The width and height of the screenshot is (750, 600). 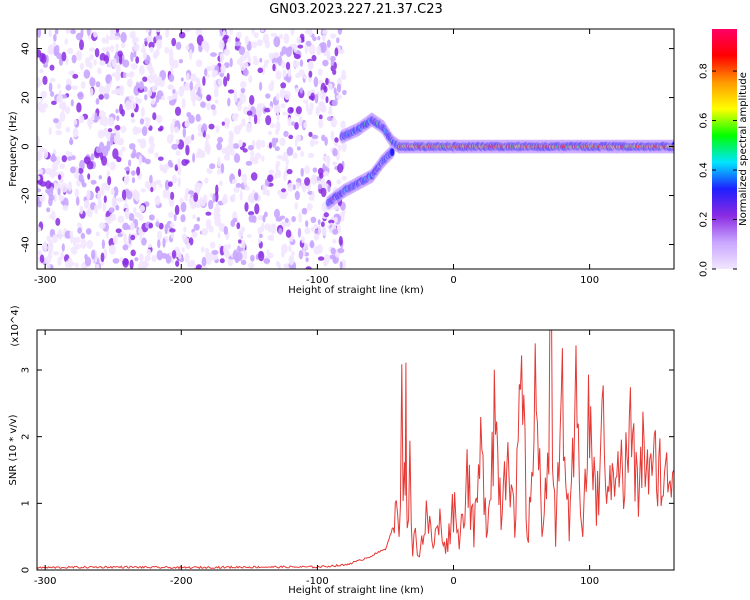 What do you see at coordinates (718, 170) in the screenshot?
I see `colorbar-ticks: 0.0 0.2 0.4 0.6 0.8` at bounding box center [718, 170].